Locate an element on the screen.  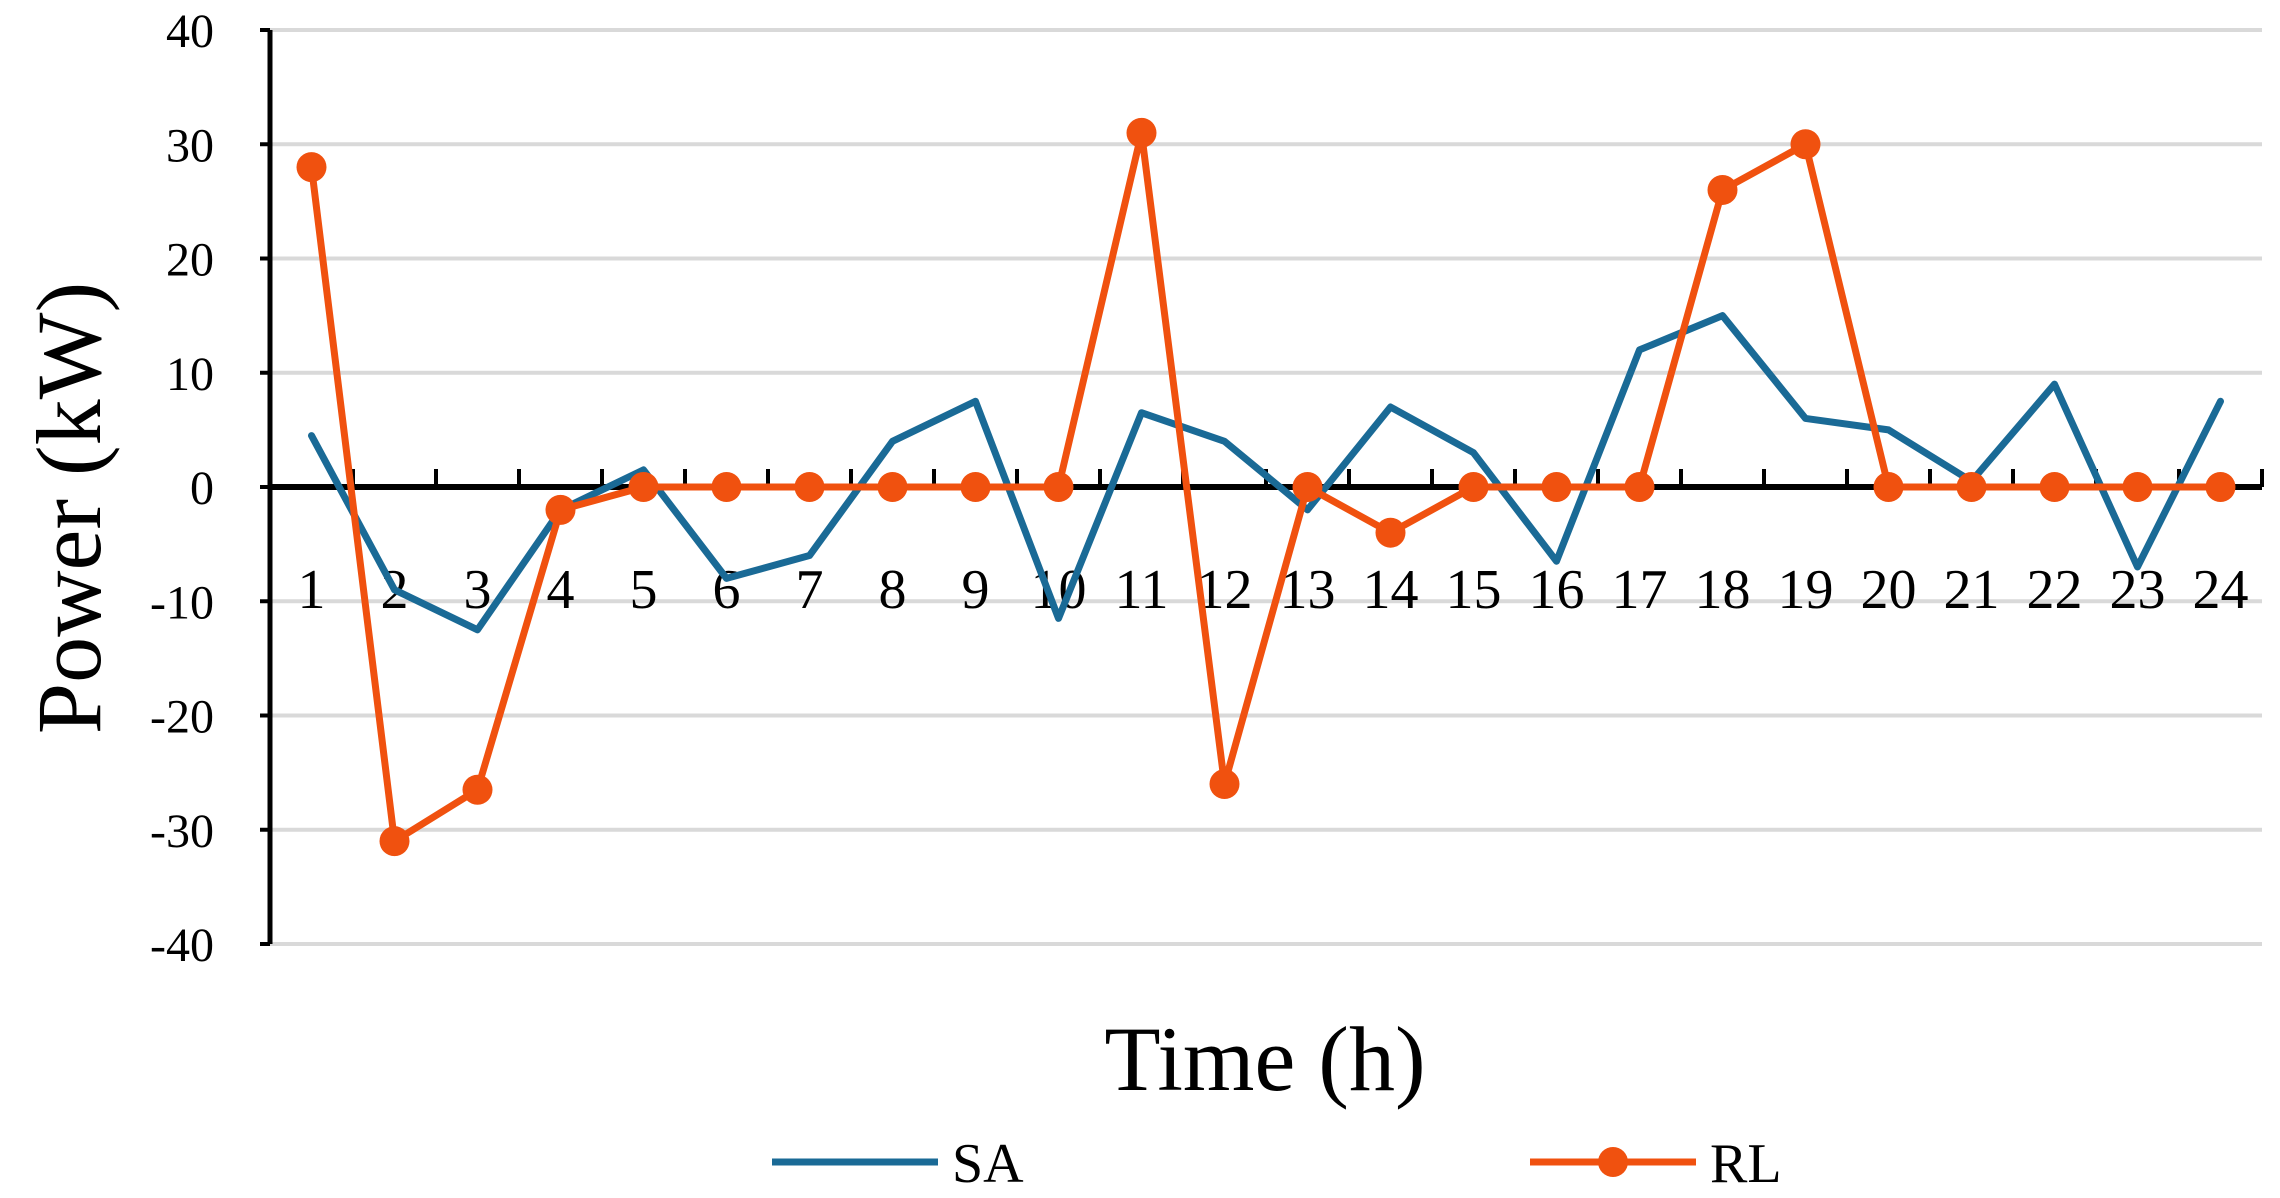
legend-item-rl: RL is located at coordinates (1656, 1164).